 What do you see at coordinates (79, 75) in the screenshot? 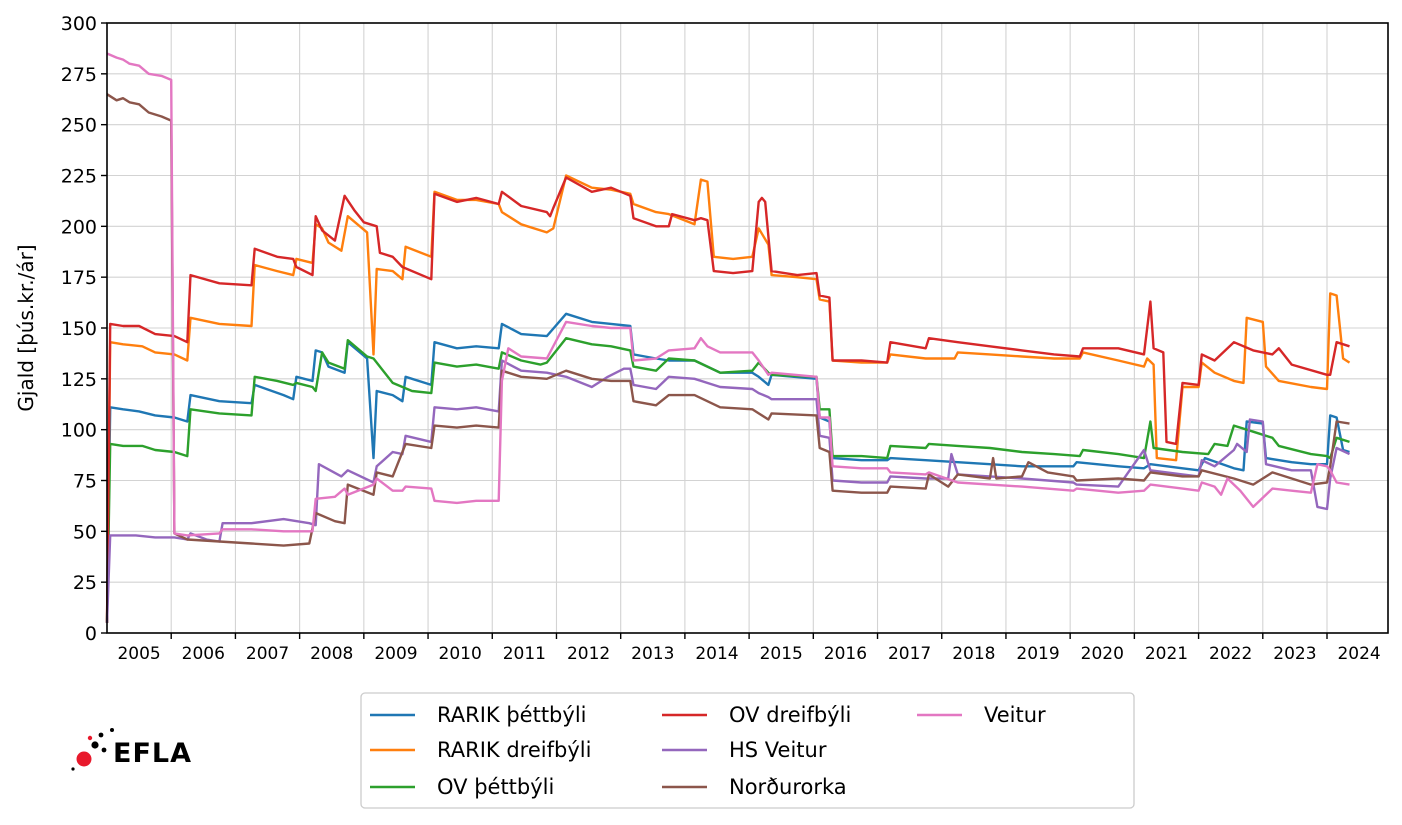
I see `y-tick-label: 275` at bounding box center [79, 75].